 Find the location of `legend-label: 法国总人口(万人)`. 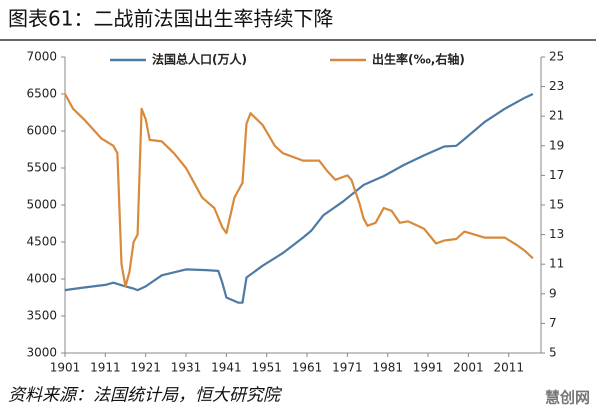

legend-label: 法国总人口(万人) is located at coordinates (199, 59).